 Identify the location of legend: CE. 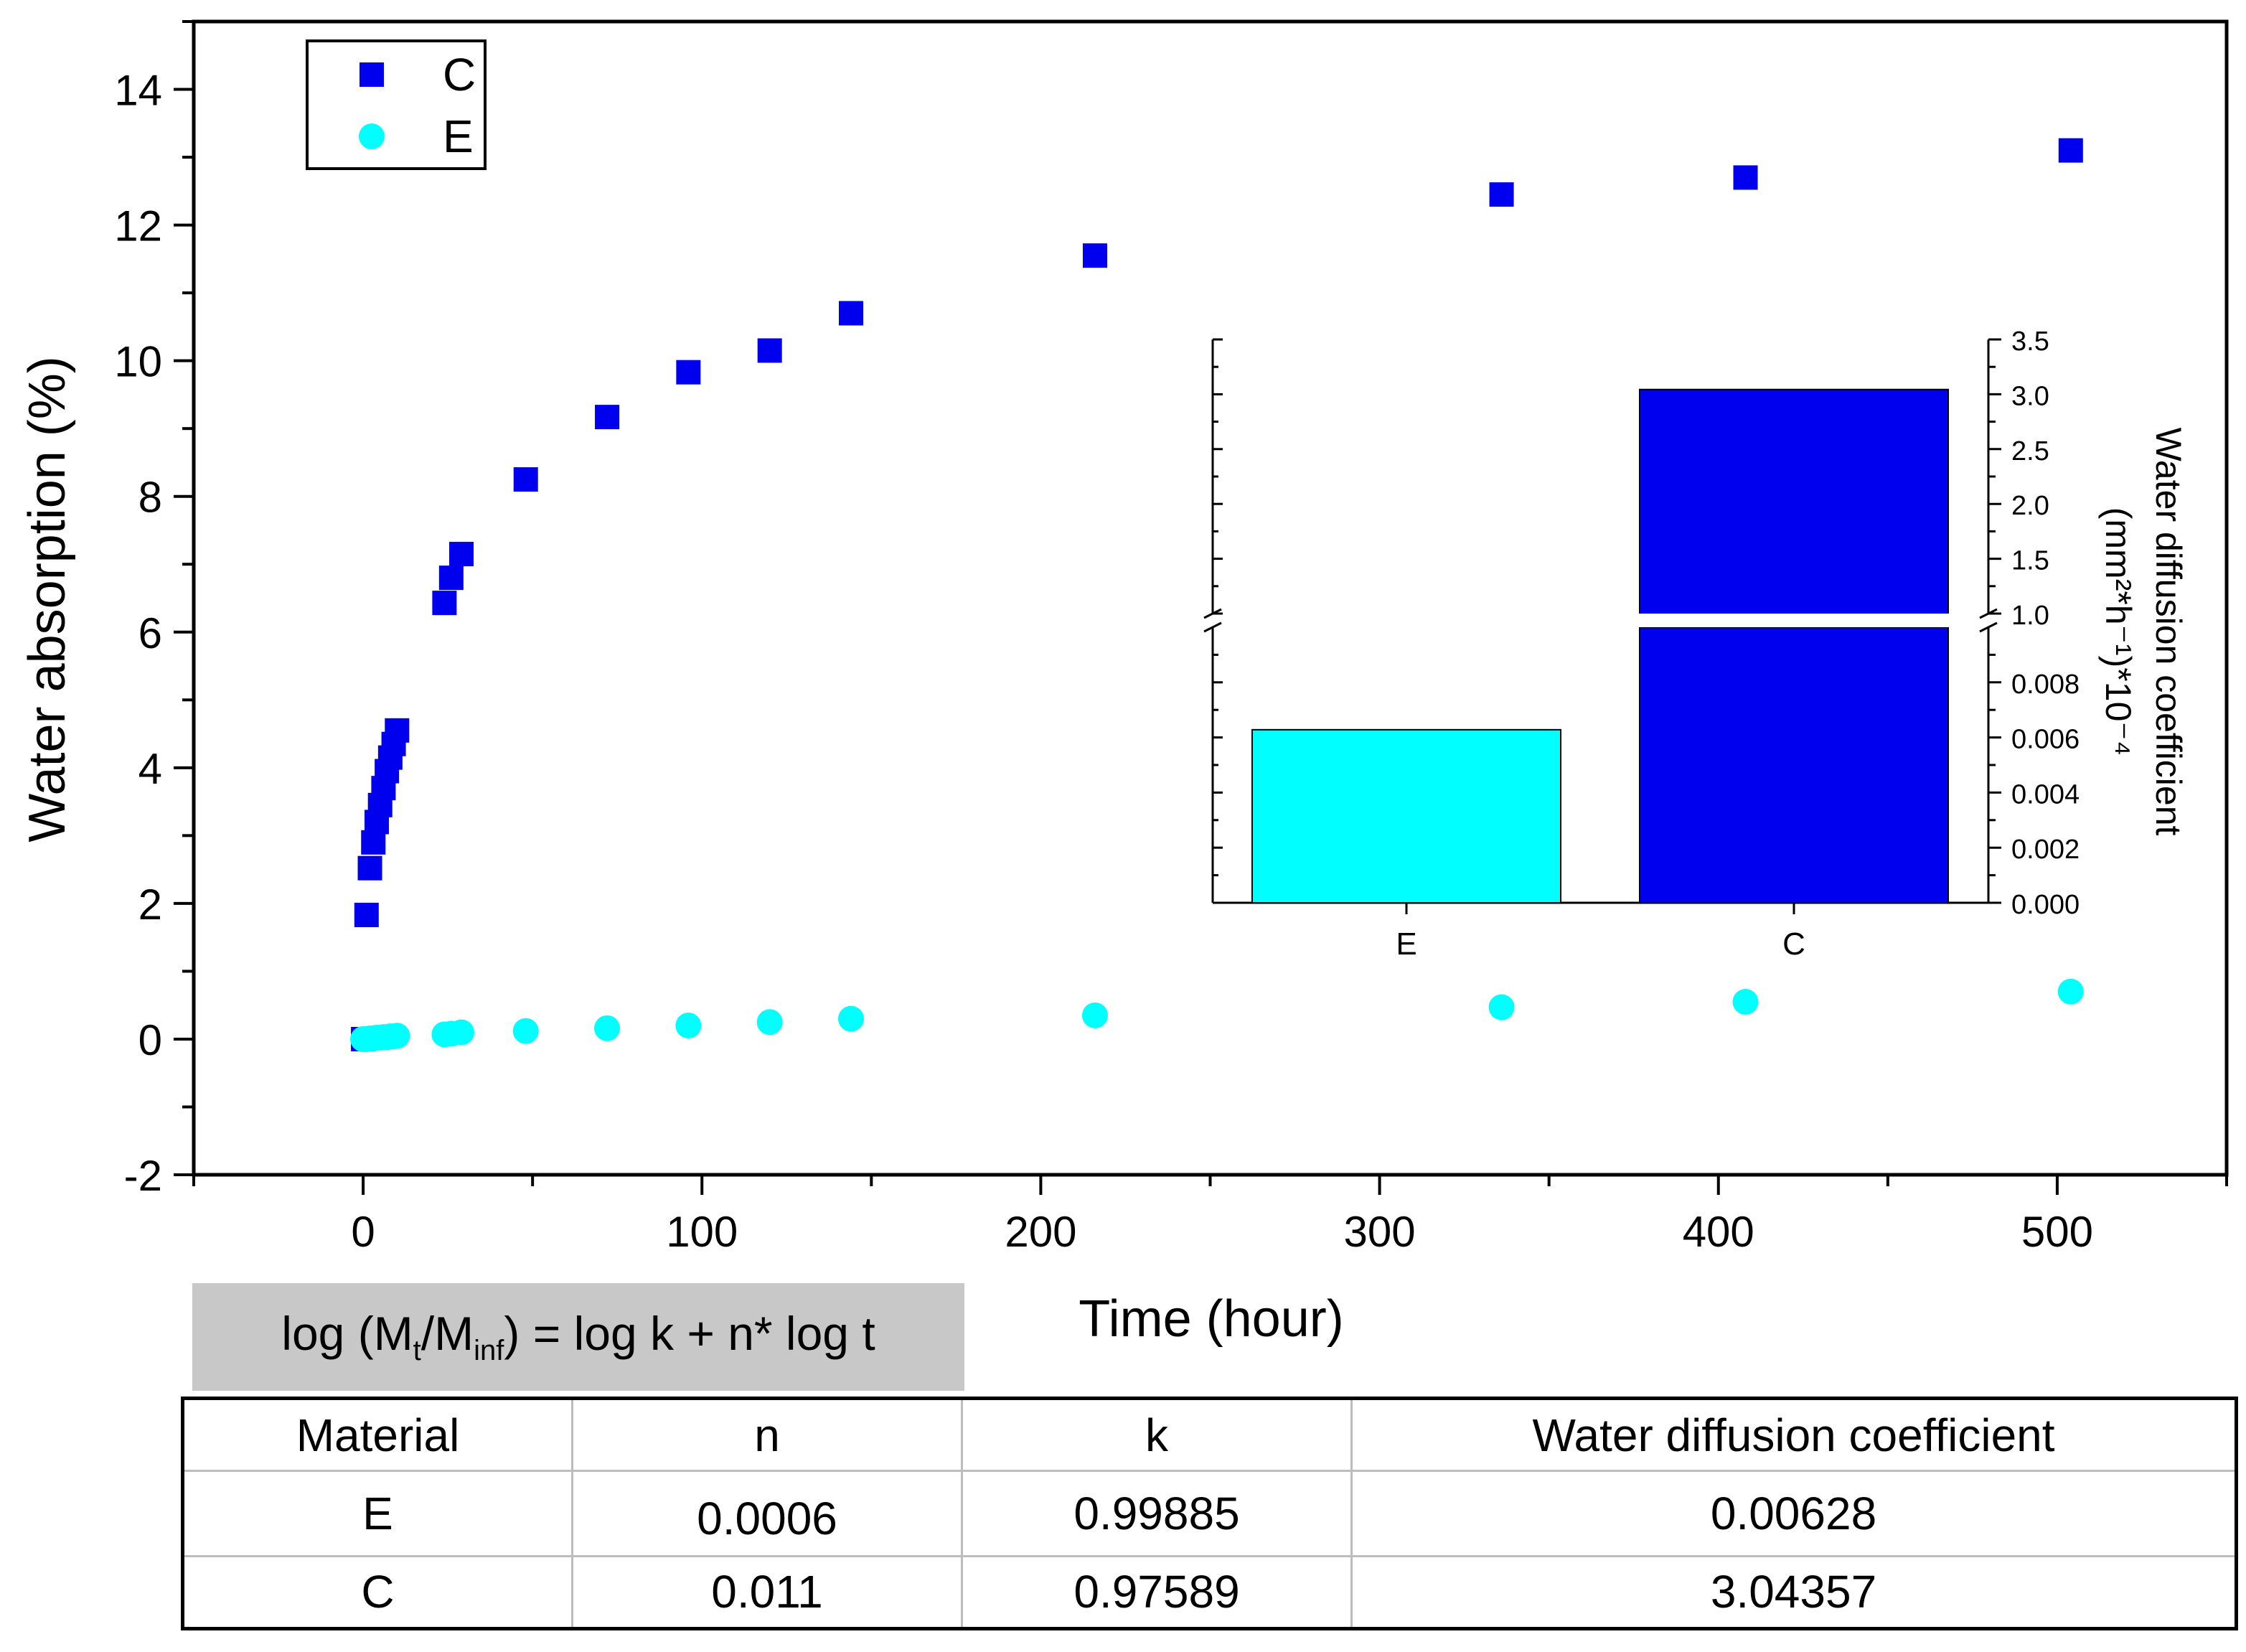
(396, 104).